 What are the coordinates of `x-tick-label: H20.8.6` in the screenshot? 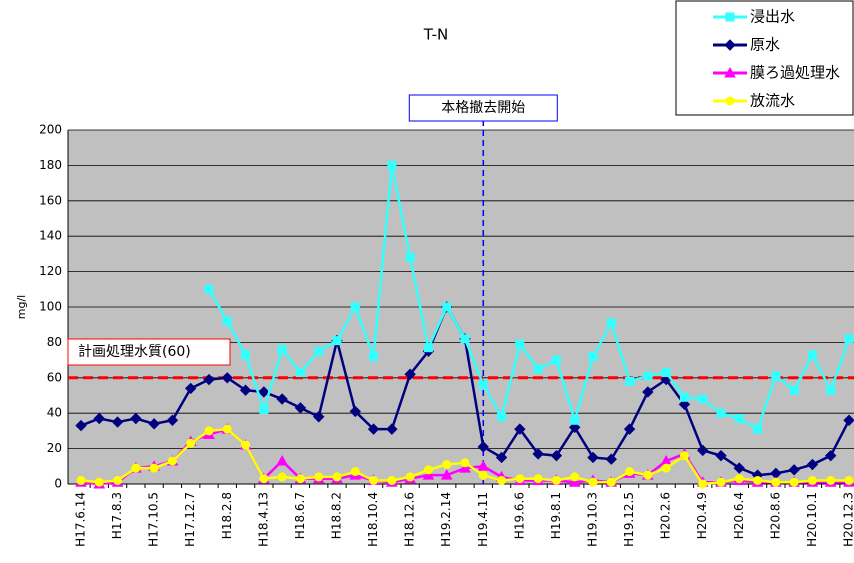 It's located at (775, 515).